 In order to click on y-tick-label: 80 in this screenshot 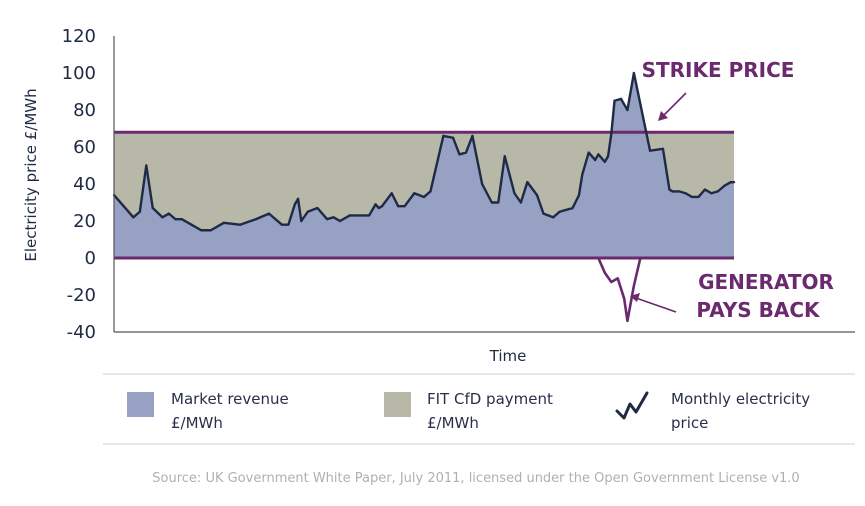, I will do `click(84, 110)`.